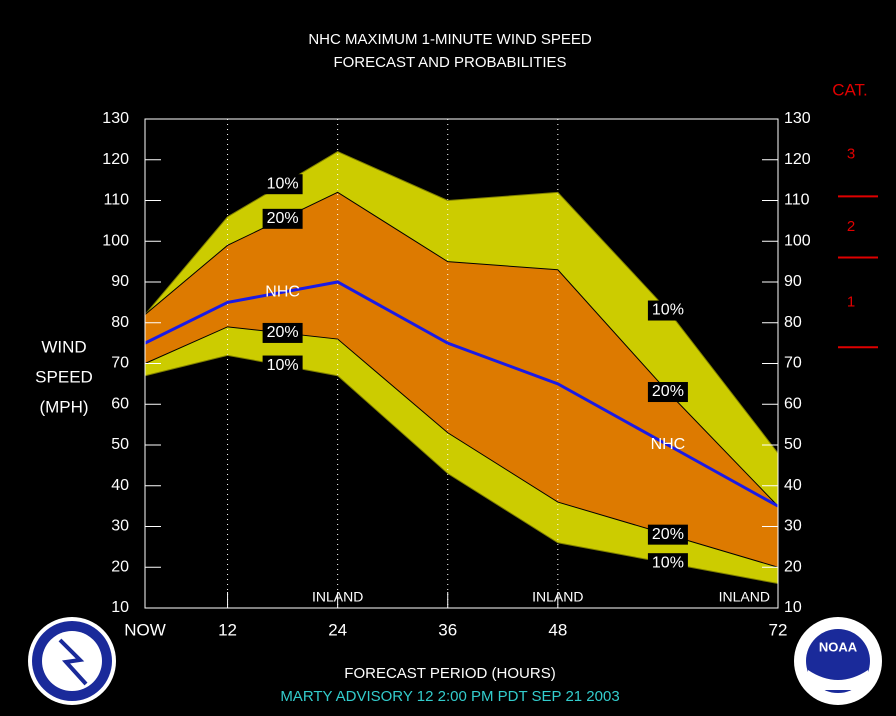 Image resolution: width=896 pixels, height=716 pixels. I want to click on y-tick-label: 40, so click(120, 485).